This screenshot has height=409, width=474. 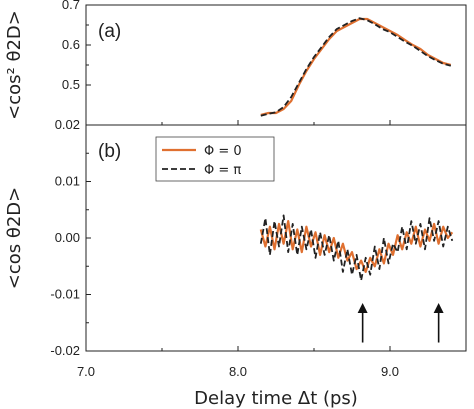 What do you see at coordinates (86, 371) in the screenshot?
I see `panel-b-xtick-label: 7.0` at bounding box center [86, 371].